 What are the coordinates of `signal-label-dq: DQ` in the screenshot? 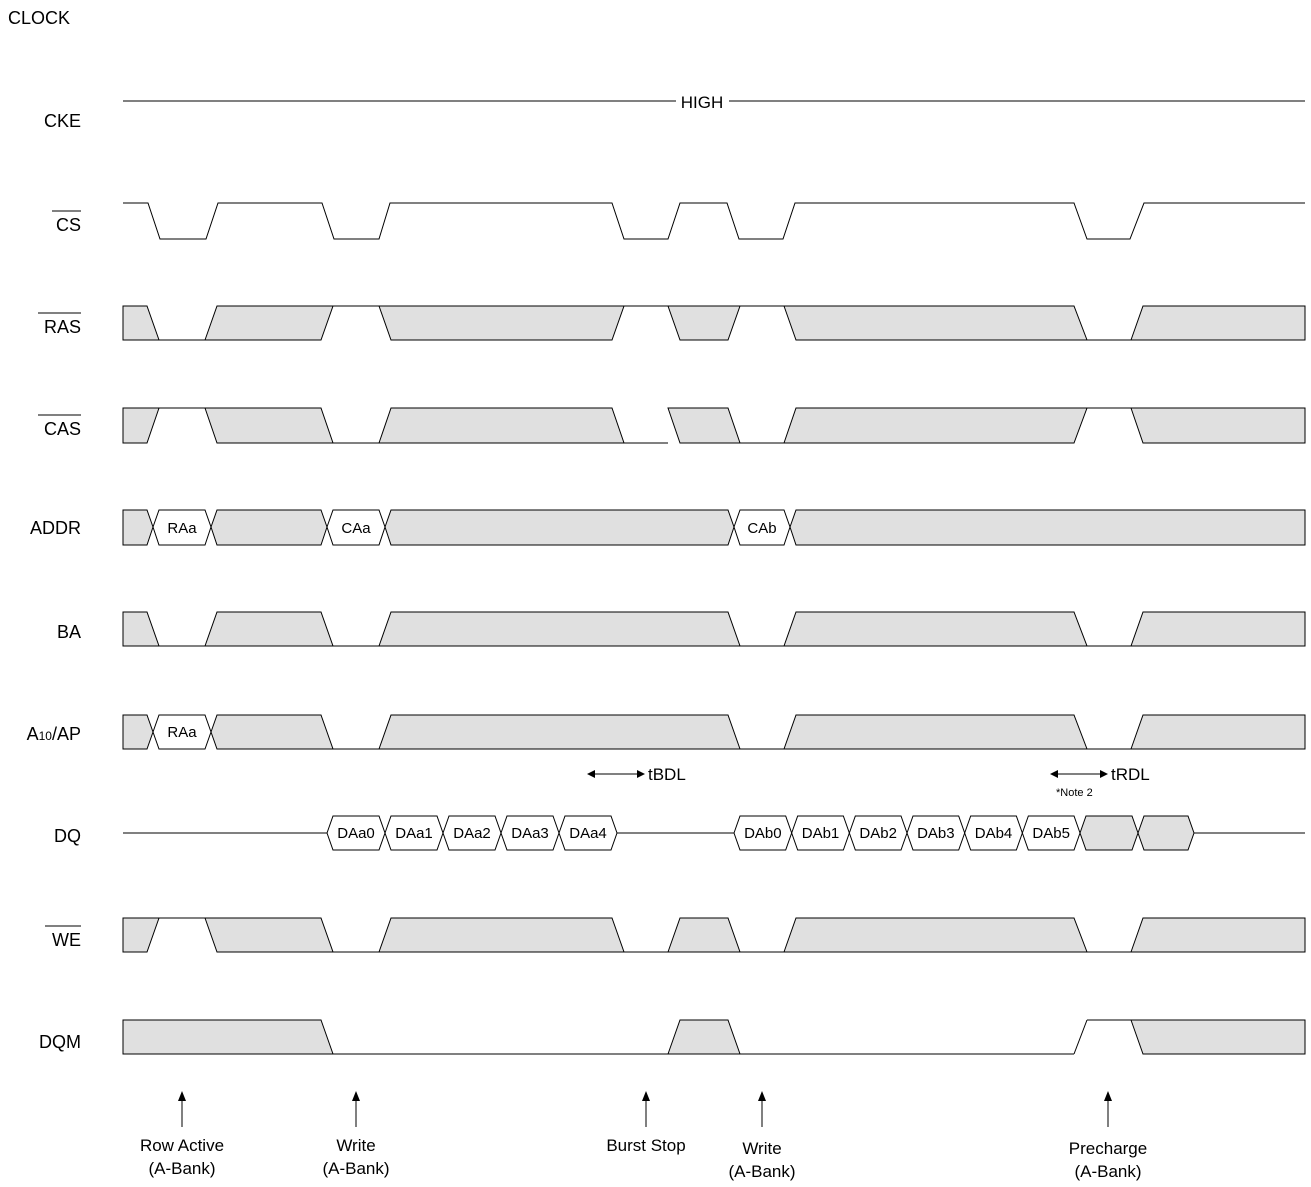 It's located at (67, 836).